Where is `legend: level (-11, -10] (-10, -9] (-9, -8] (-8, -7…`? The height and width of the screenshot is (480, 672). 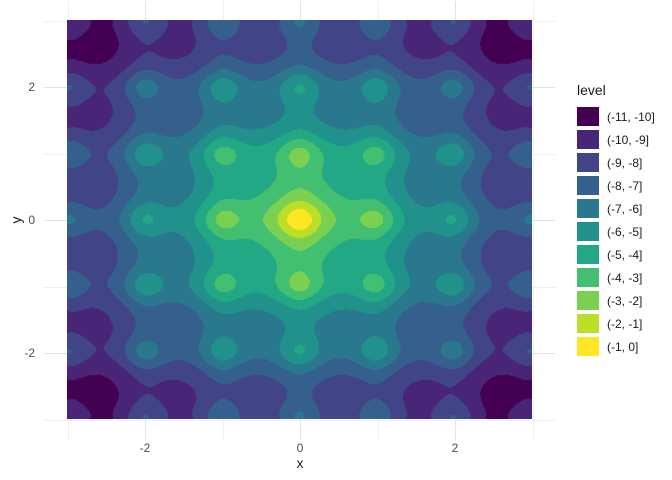 legend: level (-11, -10] (-10, -9] (-9, -8] (-8, -7… is located at coordinates (616, 221).